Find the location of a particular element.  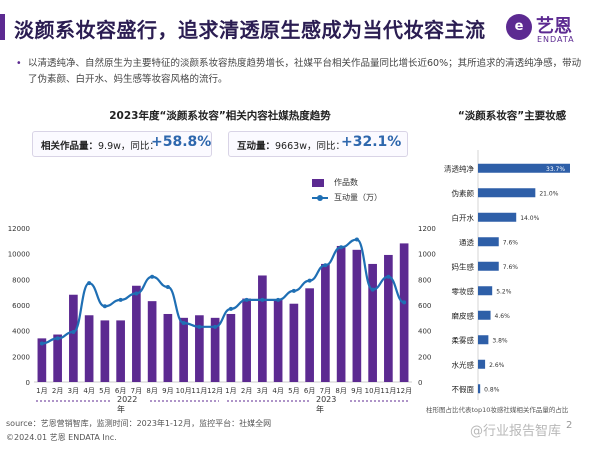

y-right-tick: 0 is located at coordinates (420, 383).